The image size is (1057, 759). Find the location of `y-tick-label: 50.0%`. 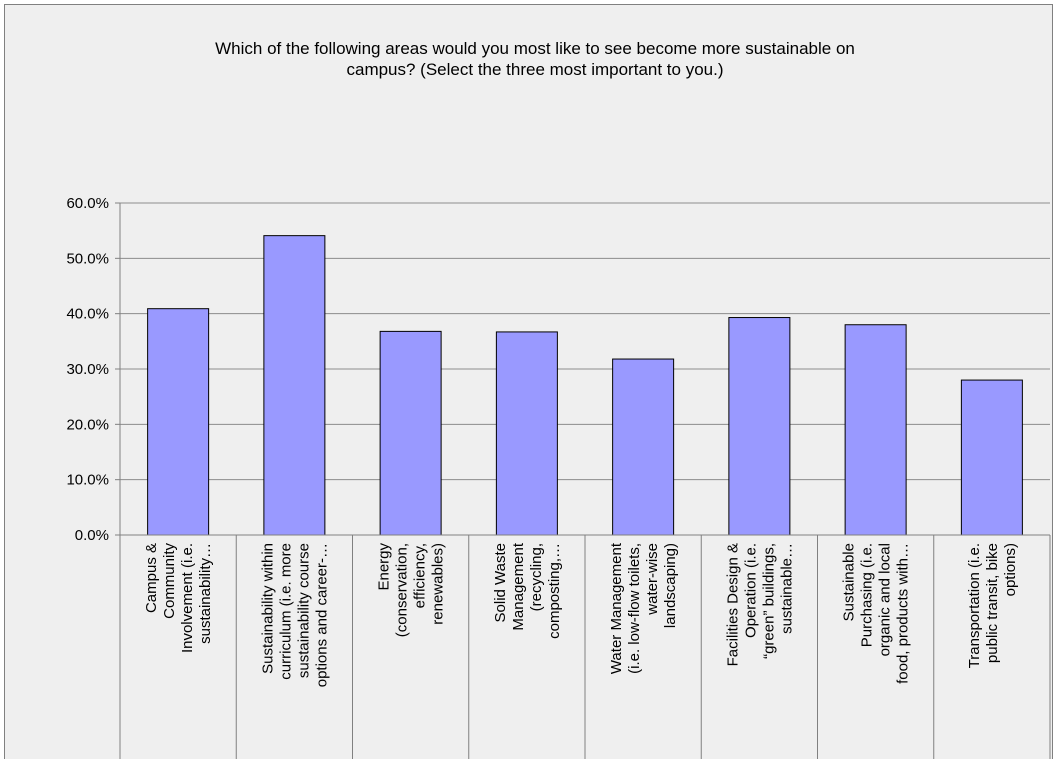

y-tick-label: 50.0% is located at coordinates (87, 258).